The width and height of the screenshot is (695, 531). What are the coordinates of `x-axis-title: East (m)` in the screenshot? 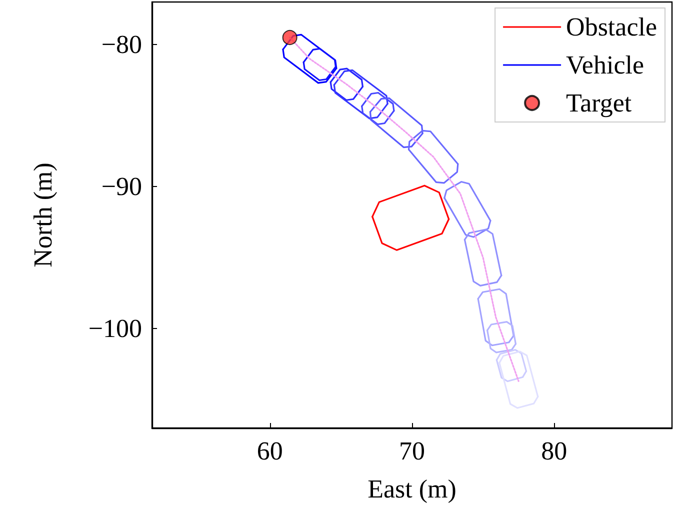 It's located at (412, 489).